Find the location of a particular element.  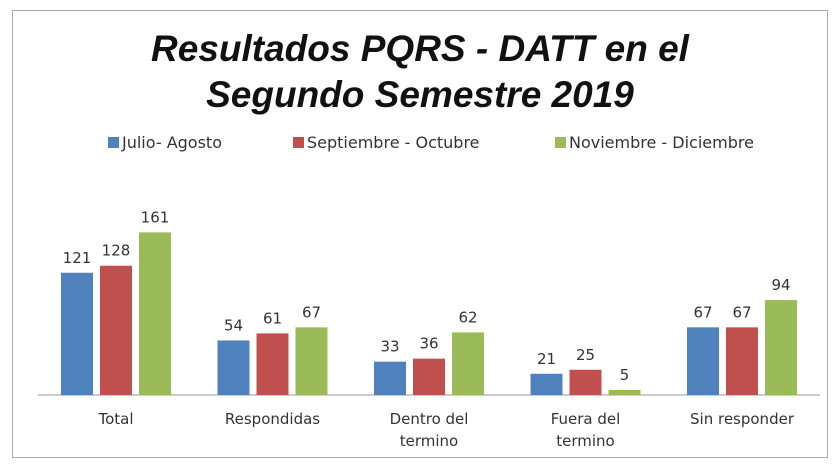

data-label: 54 is located at coordinates (233, 325).